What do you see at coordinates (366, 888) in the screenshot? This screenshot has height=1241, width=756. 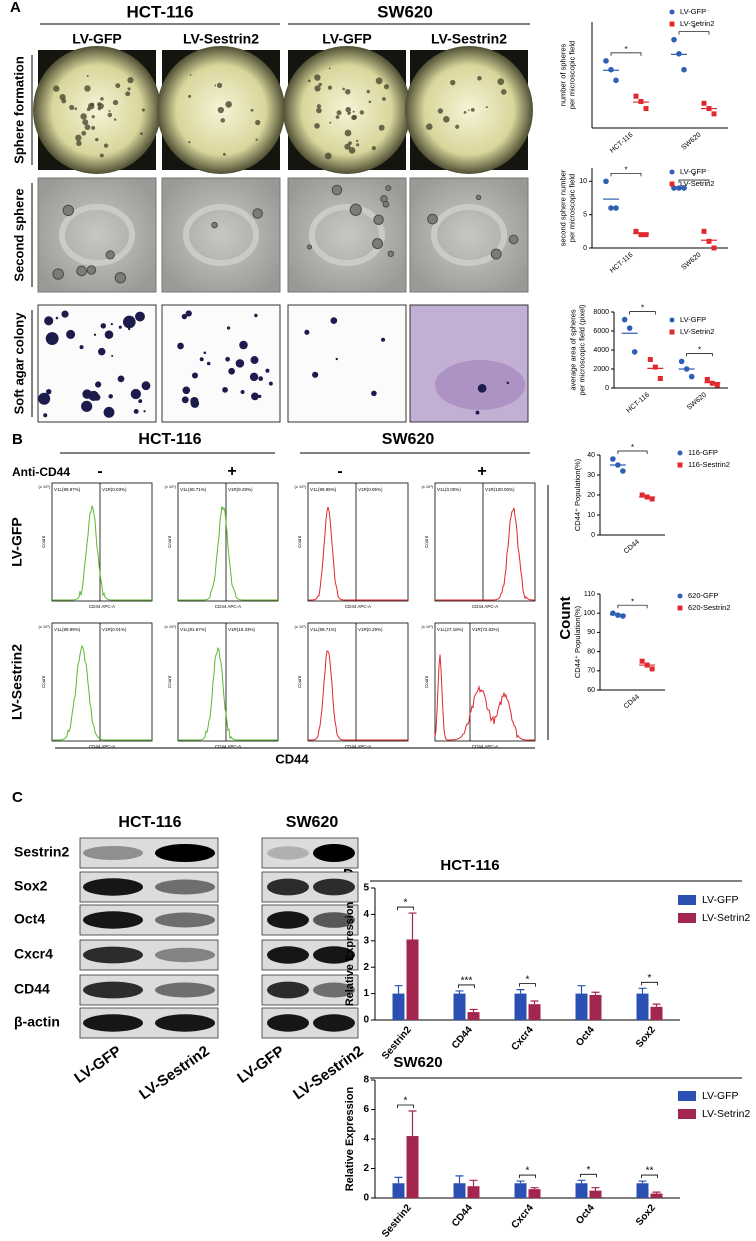 I see `y-tick-label: 5` at bounding box center [366, 888].